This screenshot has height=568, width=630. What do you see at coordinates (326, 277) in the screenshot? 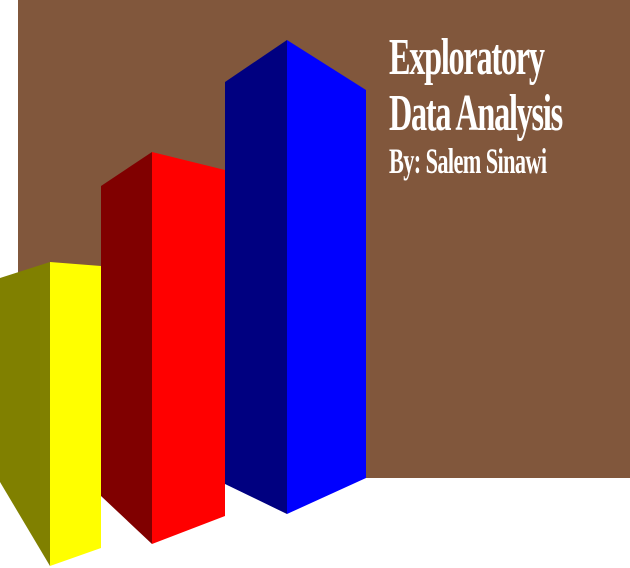
I see `blue-bar-front` at bounding box center [326, 277].